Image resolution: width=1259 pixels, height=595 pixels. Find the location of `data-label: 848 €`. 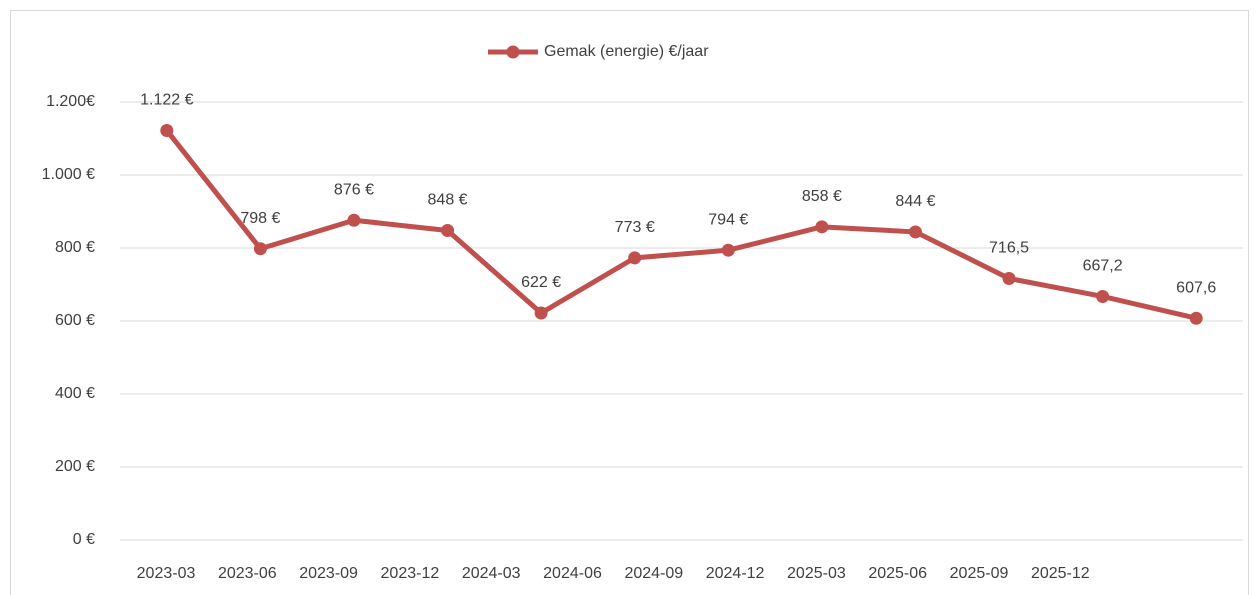

data-label: 848 € is located at coordinates (448, 200).